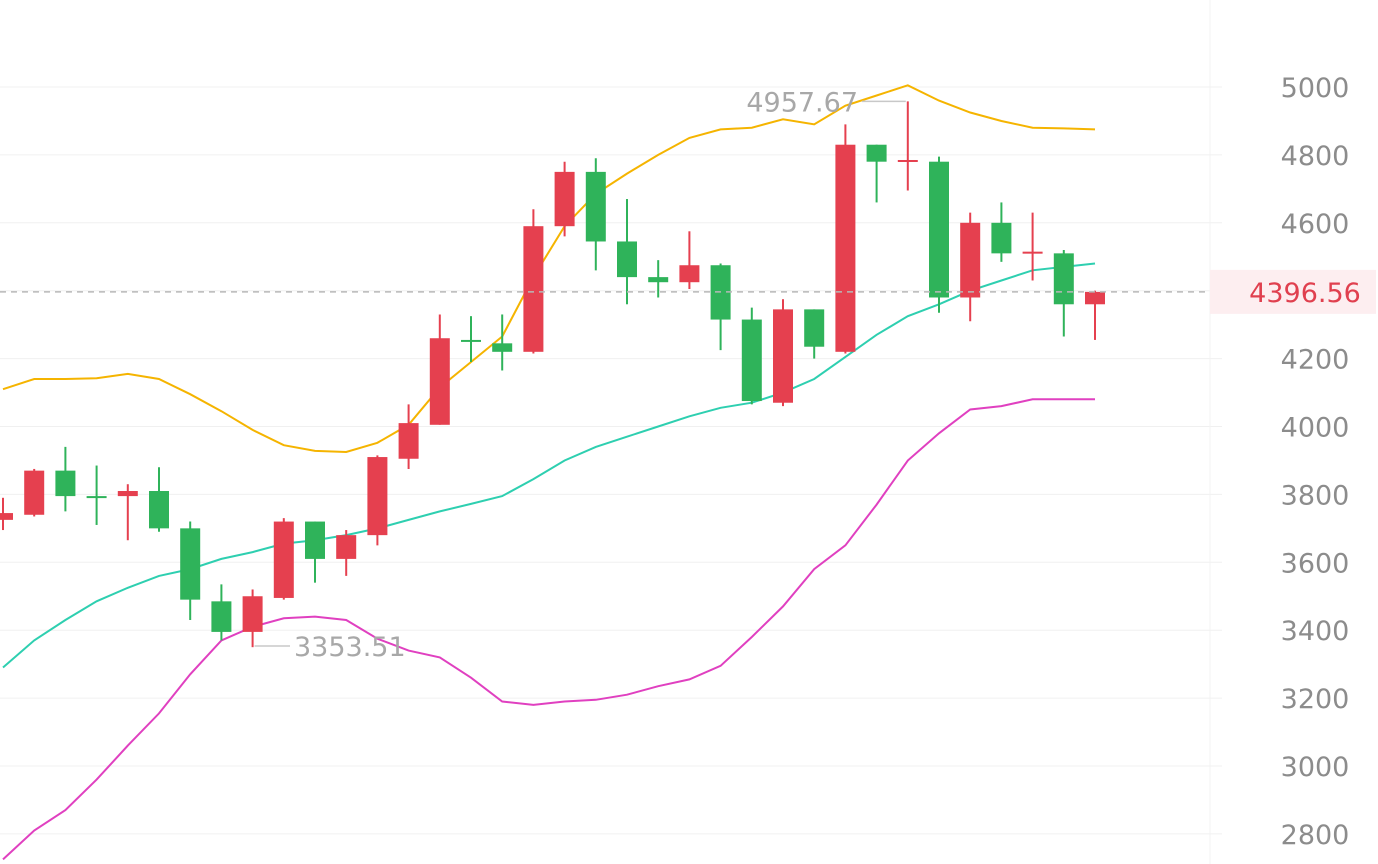 This screenshot has width=1378, height=864. Describe the element at coordinates (802, 102) in the screenshot. I see `max-price-label: 4957.67` at that location.